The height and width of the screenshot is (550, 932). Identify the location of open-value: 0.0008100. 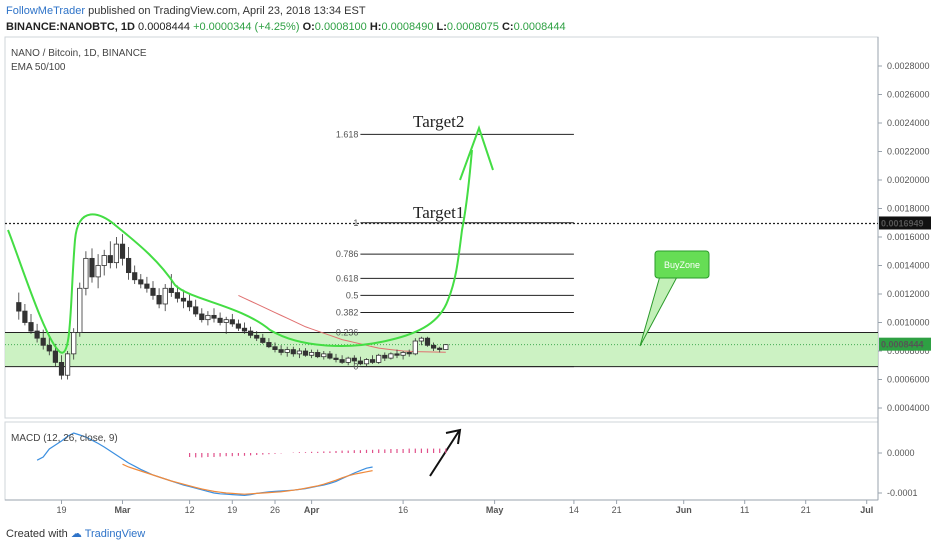
(340, 27).